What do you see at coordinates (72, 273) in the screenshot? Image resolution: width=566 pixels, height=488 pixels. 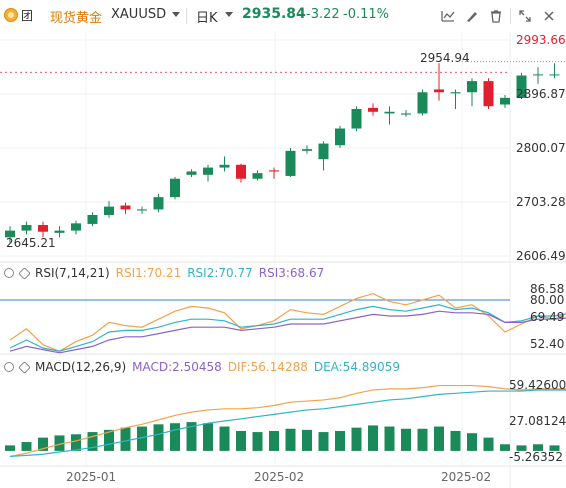 I see `rsi-title: RSI(7,14,21)` at bounding box center [72, 273].